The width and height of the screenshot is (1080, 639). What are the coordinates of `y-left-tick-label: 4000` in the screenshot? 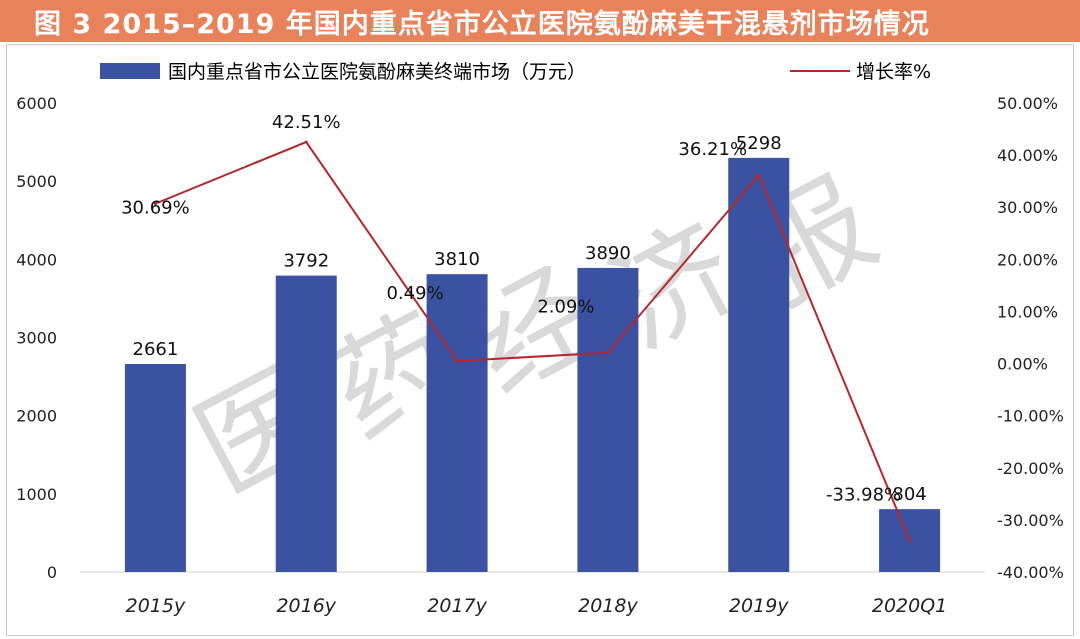 It's located at (36, 259).